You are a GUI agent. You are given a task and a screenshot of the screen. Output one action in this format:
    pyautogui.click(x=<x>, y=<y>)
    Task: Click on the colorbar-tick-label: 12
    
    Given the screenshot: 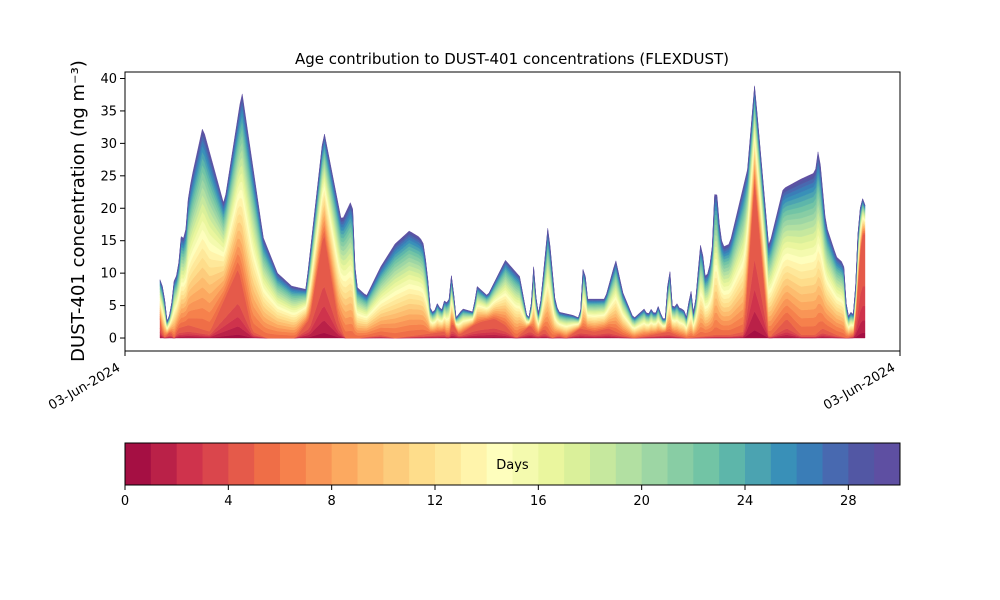 What is the action you would take?
    pyautogui.click(x=435, y=501)
    